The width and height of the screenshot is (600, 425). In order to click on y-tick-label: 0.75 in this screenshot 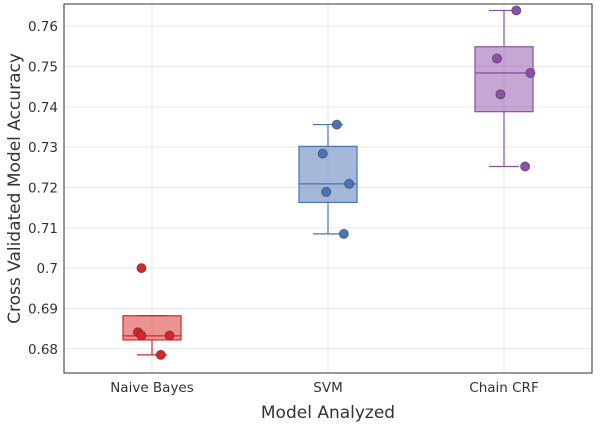, I will do `click(43, 68)`.